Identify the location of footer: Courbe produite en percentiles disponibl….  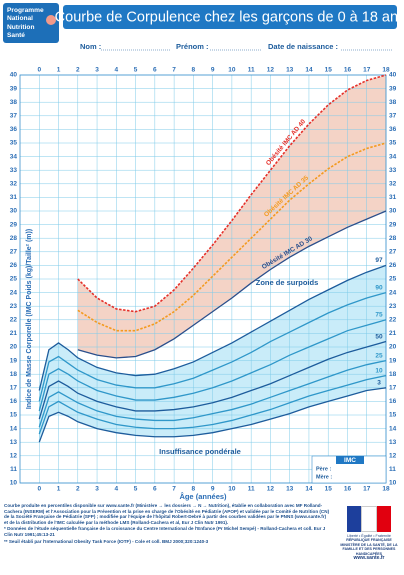
(167, 524).